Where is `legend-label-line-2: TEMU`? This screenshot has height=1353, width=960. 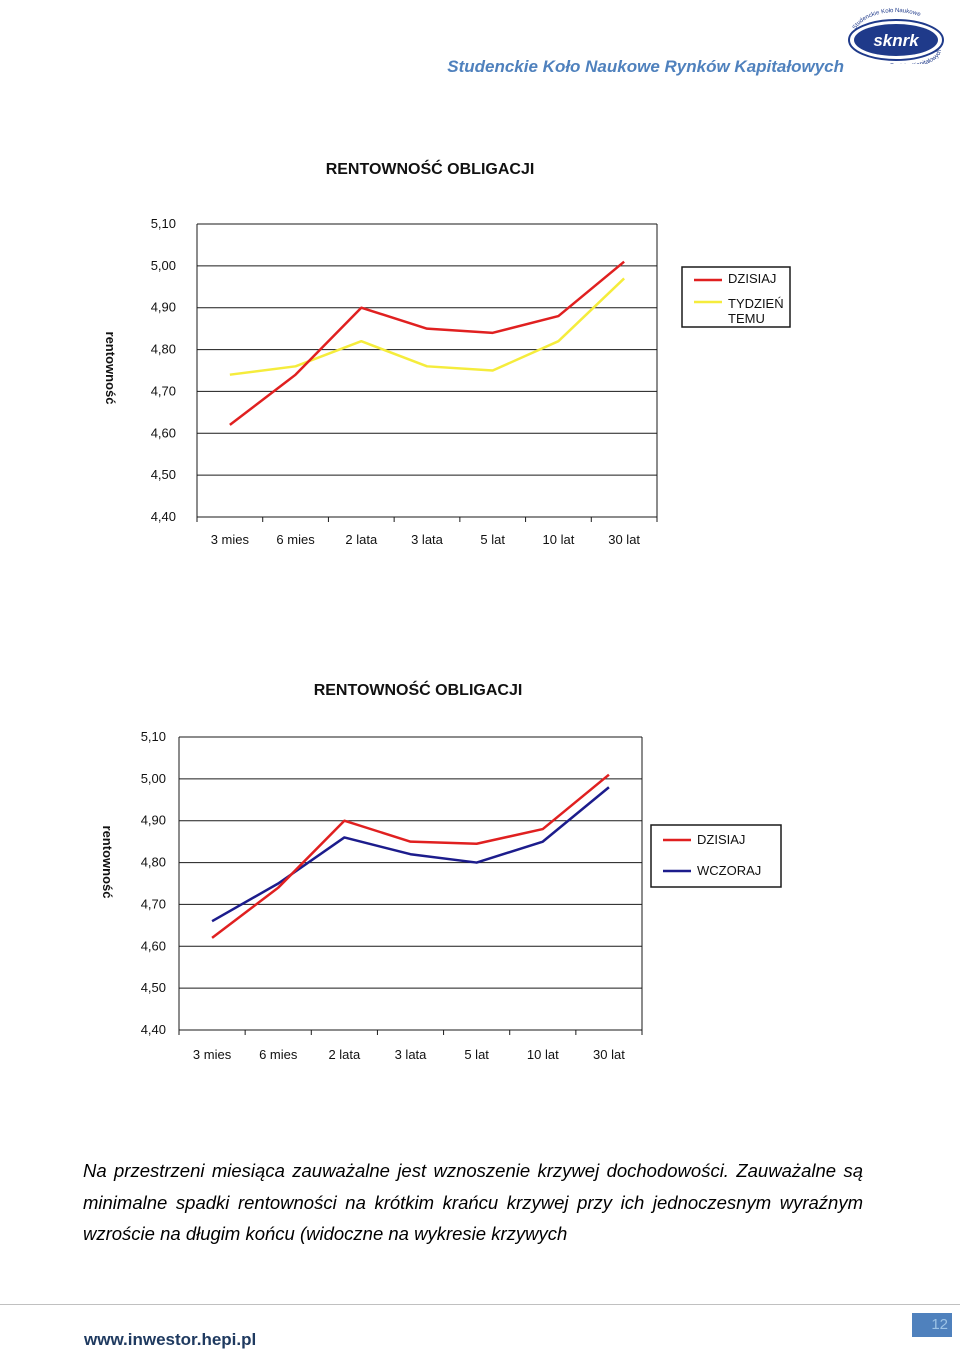 legend-label-line-2: TEMU is located at coordinates (746, 318).